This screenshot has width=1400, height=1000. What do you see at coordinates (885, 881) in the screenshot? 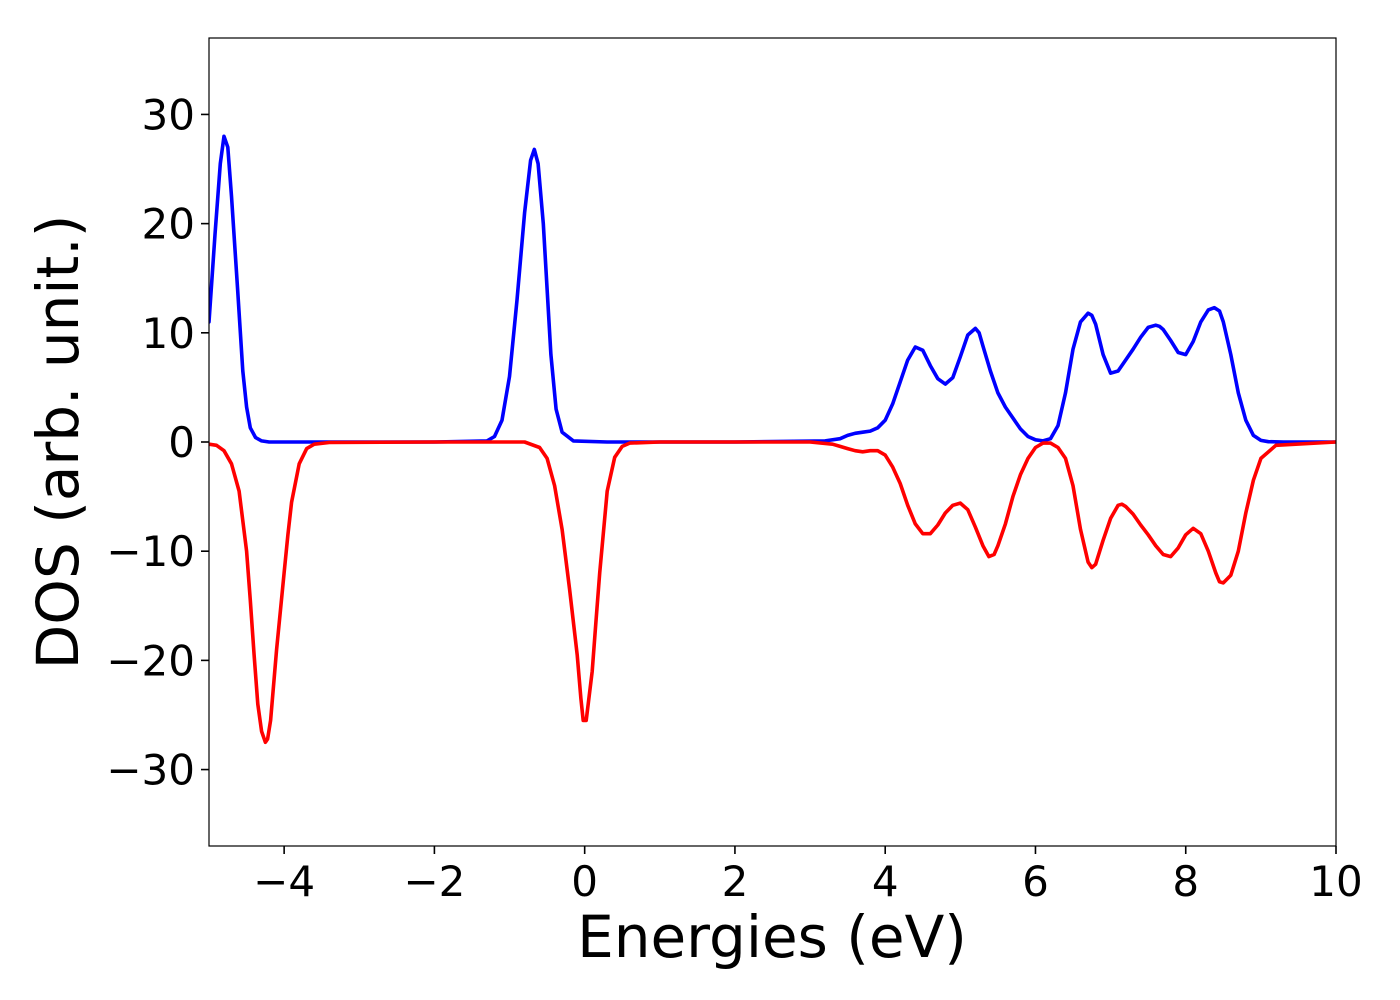
I see `x-tick-label: 4` at bounding box center [885, 881].